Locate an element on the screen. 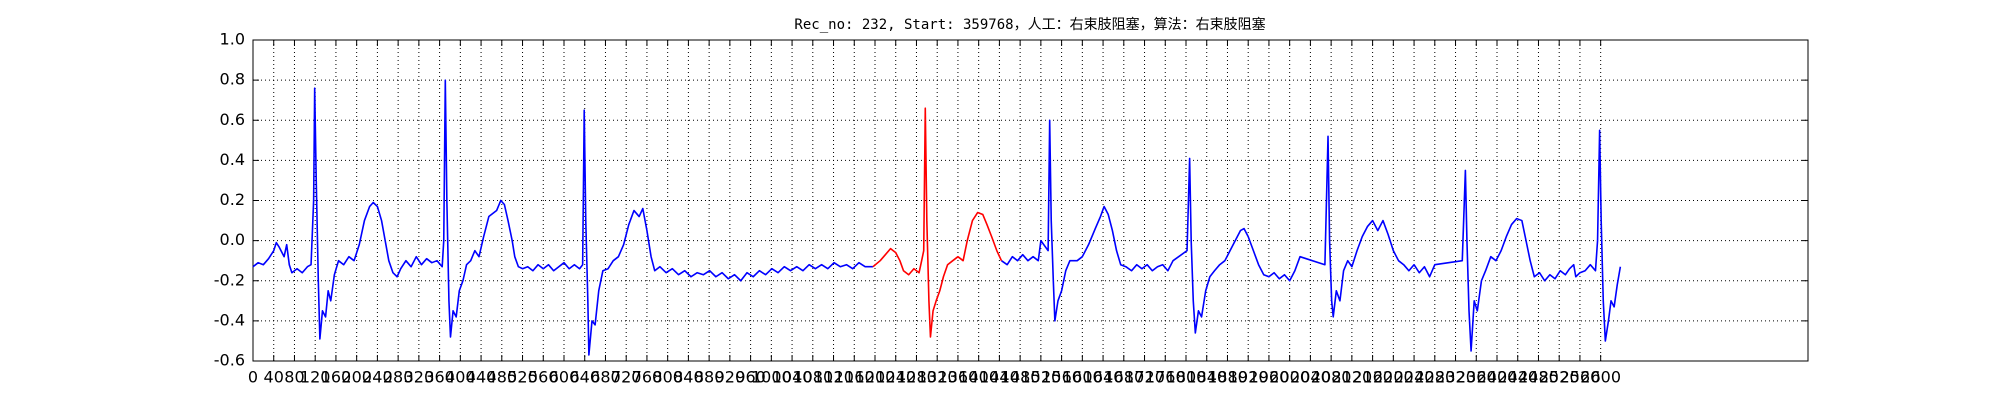 Image resolution: width=2000 pixels, height=400 pixels. y-tick-label: -0.4 is located at coordinates (229, 319).